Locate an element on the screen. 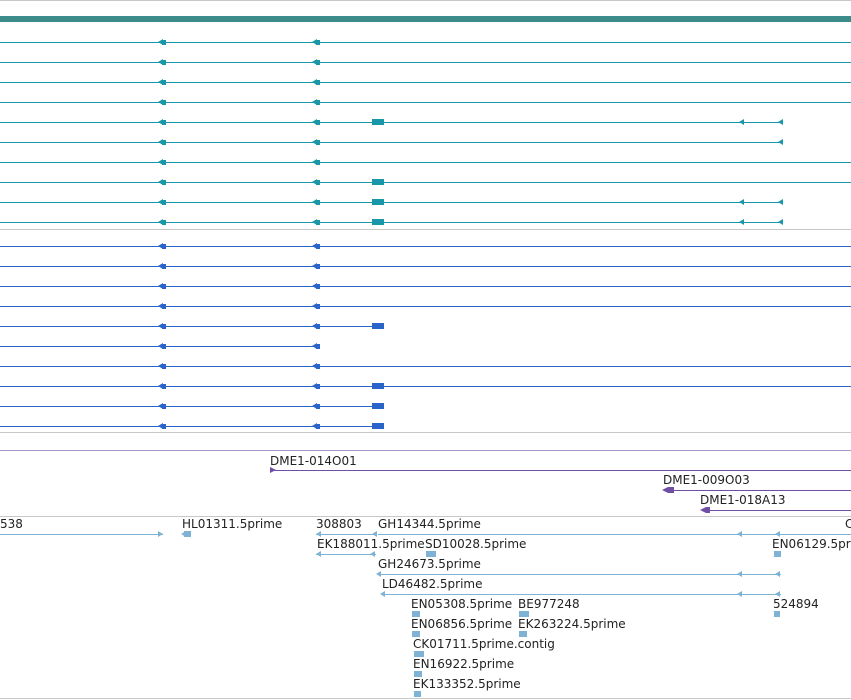  est-label: 308803 is located at coordinates (339, 524).